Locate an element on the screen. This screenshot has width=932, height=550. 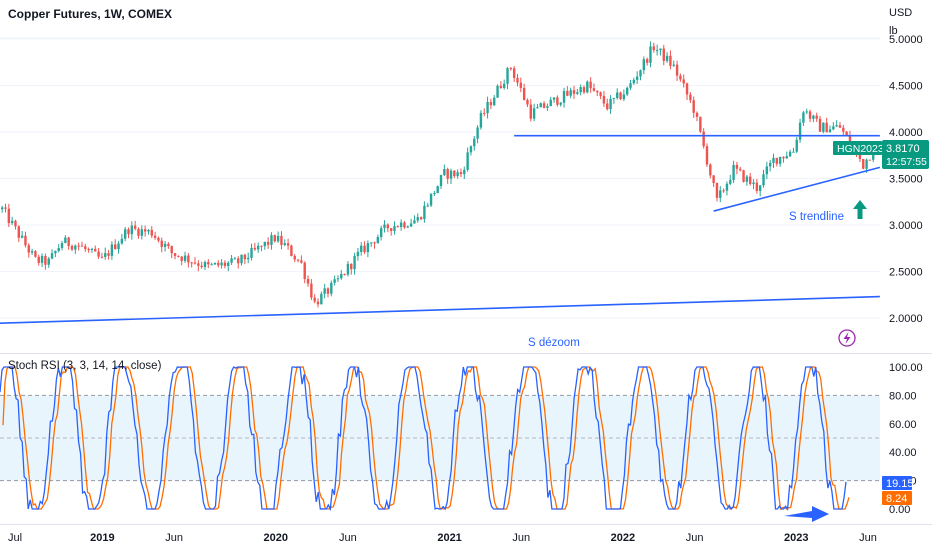
time-tick-label: 2022 is located at coordinates (623, 538).